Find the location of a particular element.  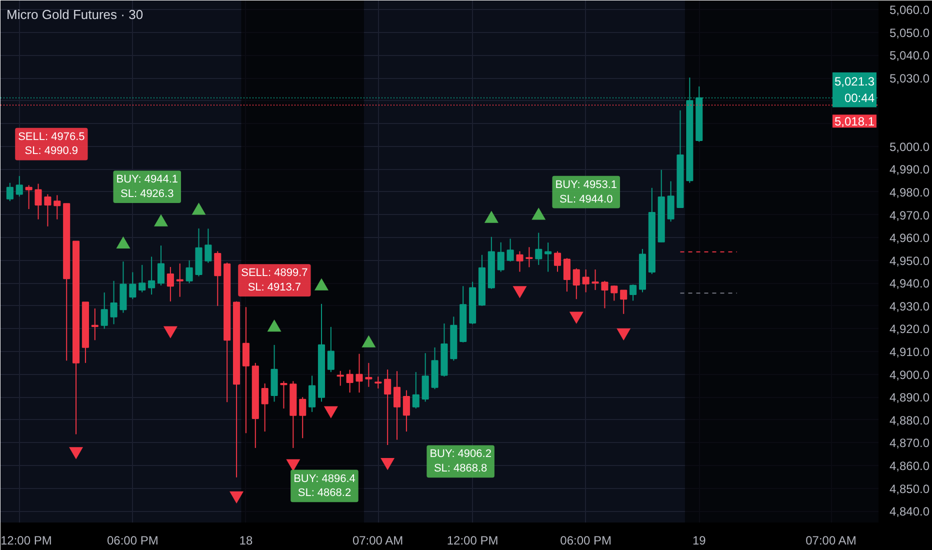

y-tick-label: 5,050.0 is located at coordinates (910, 33).